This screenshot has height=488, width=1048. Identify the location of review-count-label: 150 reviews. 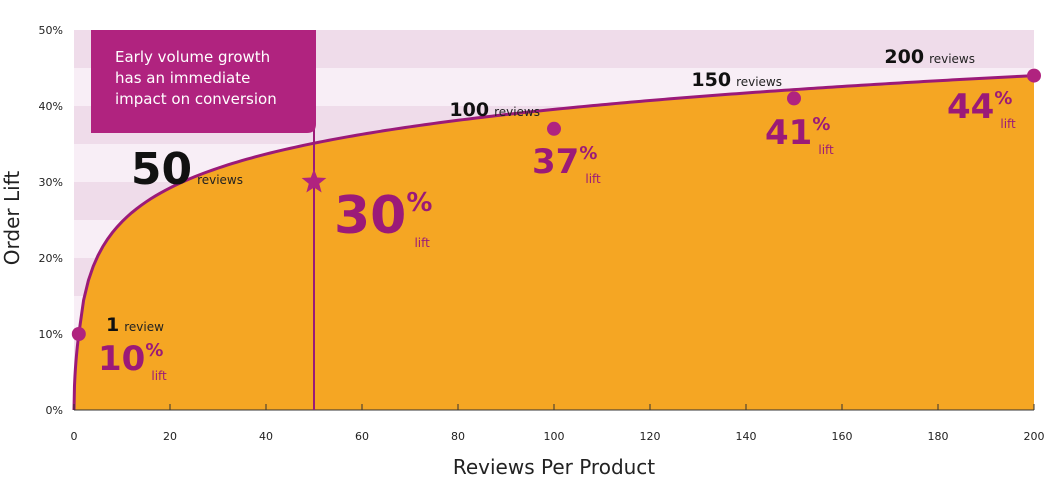
(736, 80).